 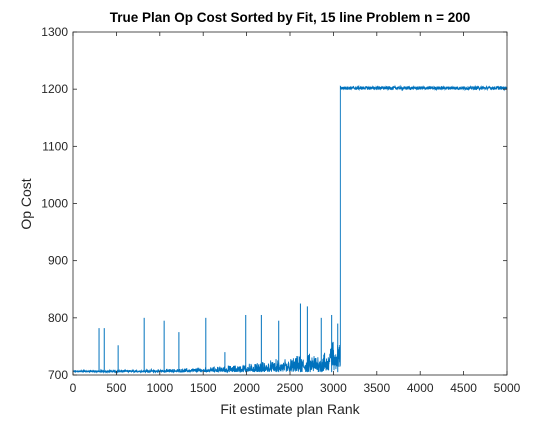 What do you see at coordinates (420, 388) in the screenshot?
I see `x-tick-label: 4000` at bounding box center [420, 388].